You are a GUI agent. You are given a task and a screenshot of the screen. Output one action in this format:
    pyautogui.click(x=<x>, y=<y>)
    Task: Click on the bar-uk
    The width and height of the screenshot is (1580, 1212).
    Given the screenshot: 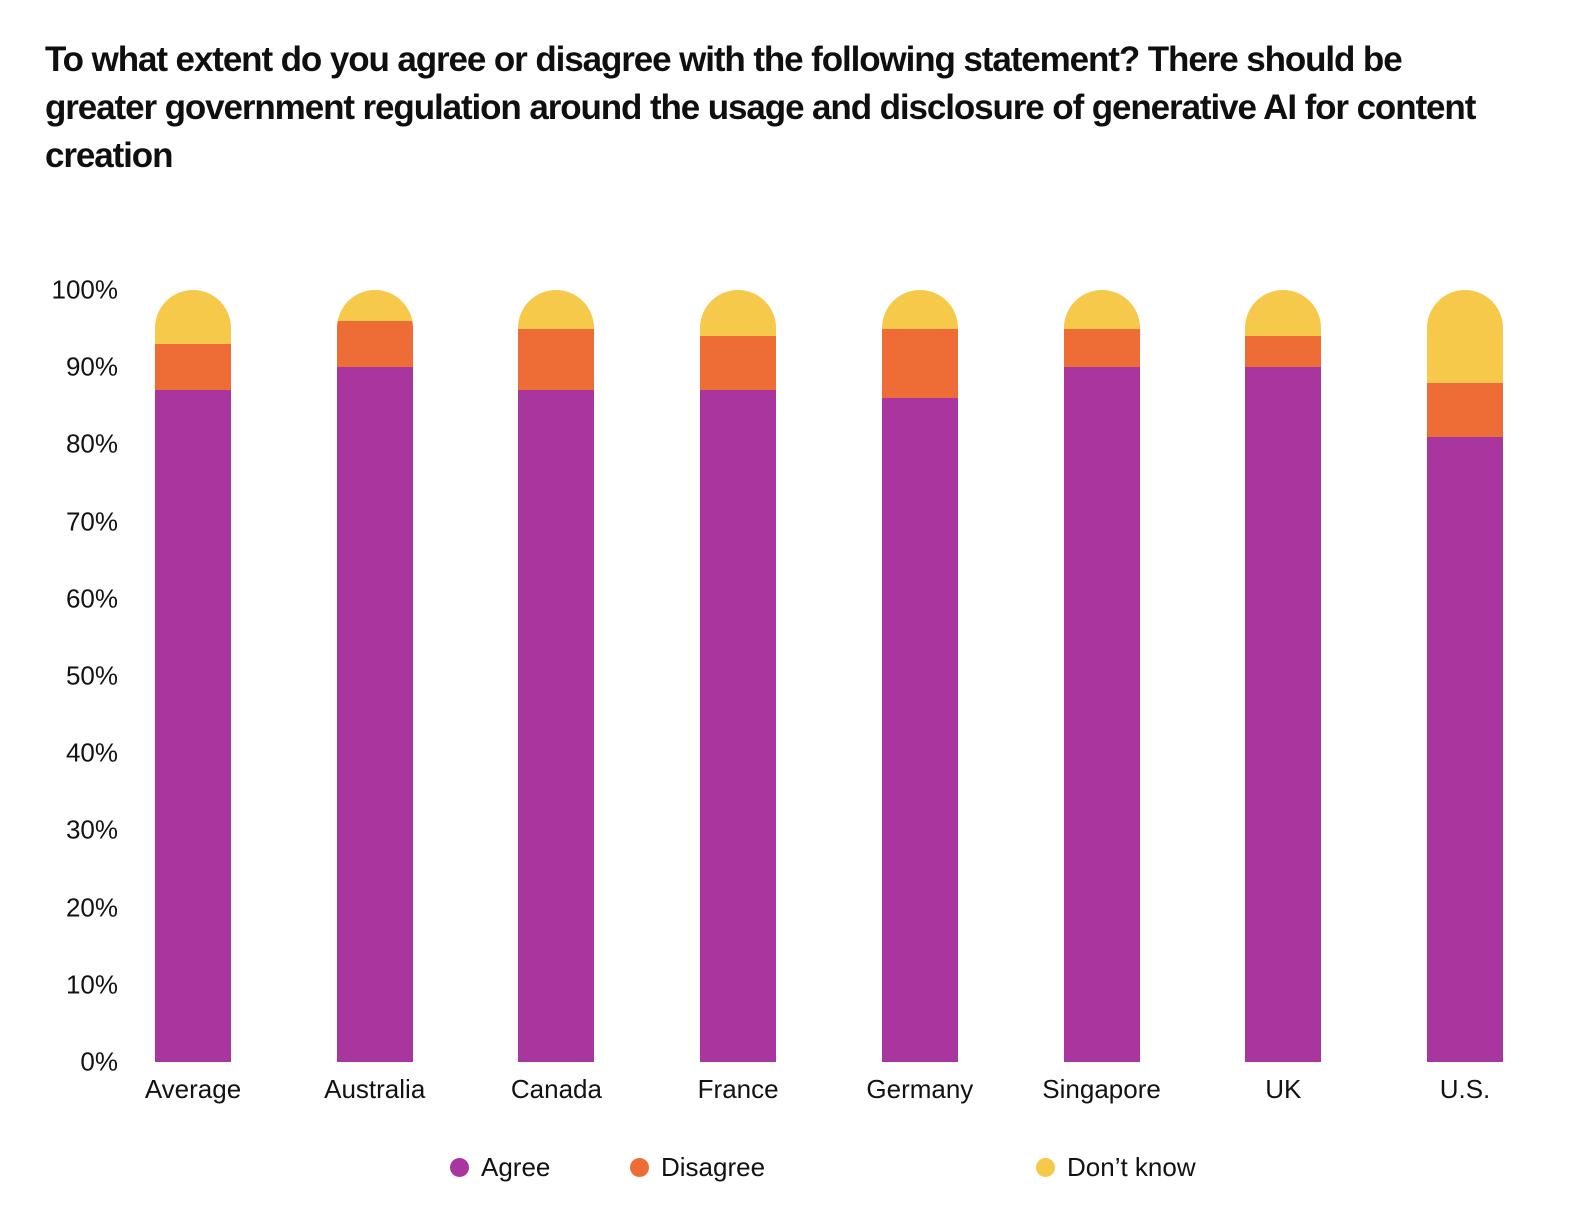 What is the action you would take?
    pyautogui.click(x=1283, y=676)
    